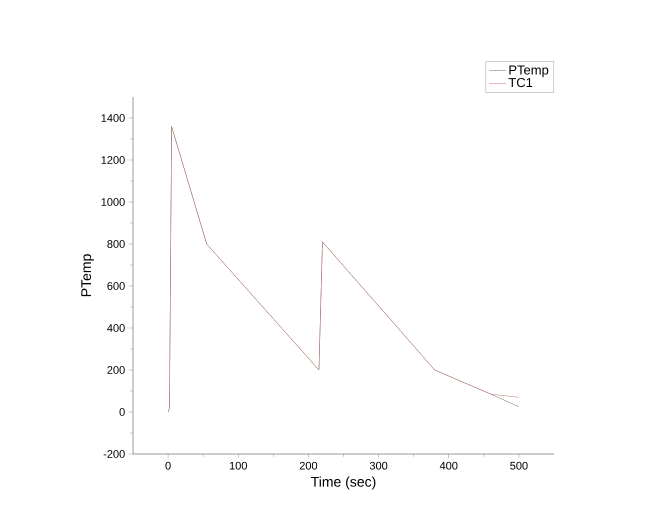 This screenshot has height=531, width=672. What do you see at coordinates (113, 160) in the screenshot?
I see `y-tick-label: 1200` at bounding box center [113, 160].